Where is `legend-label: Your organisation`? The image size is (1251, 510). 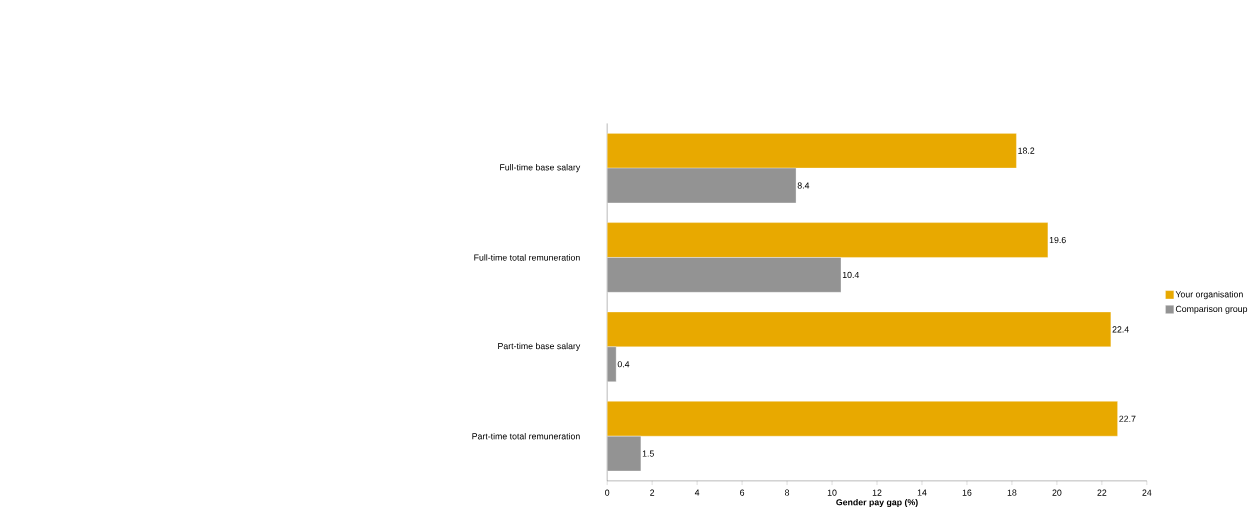
legend-label: Your organisation is located at coordinates (1209, 295).